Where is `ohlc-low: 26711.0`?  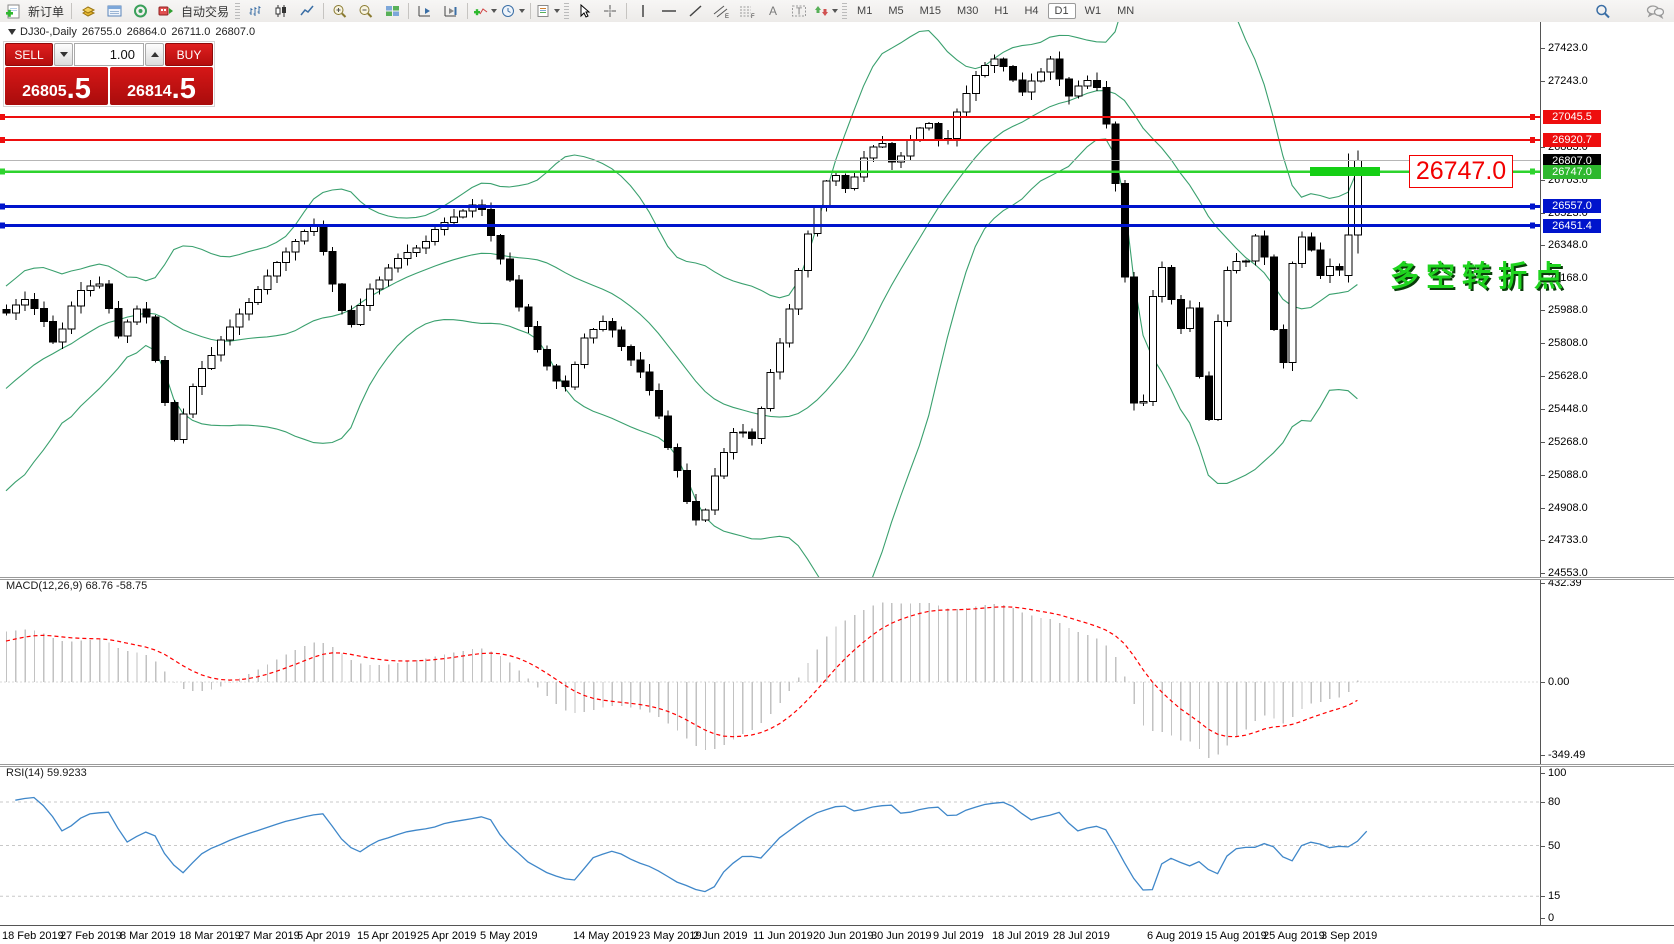
ohlc-low: 26711.0 is located at coordinates (191, 32).